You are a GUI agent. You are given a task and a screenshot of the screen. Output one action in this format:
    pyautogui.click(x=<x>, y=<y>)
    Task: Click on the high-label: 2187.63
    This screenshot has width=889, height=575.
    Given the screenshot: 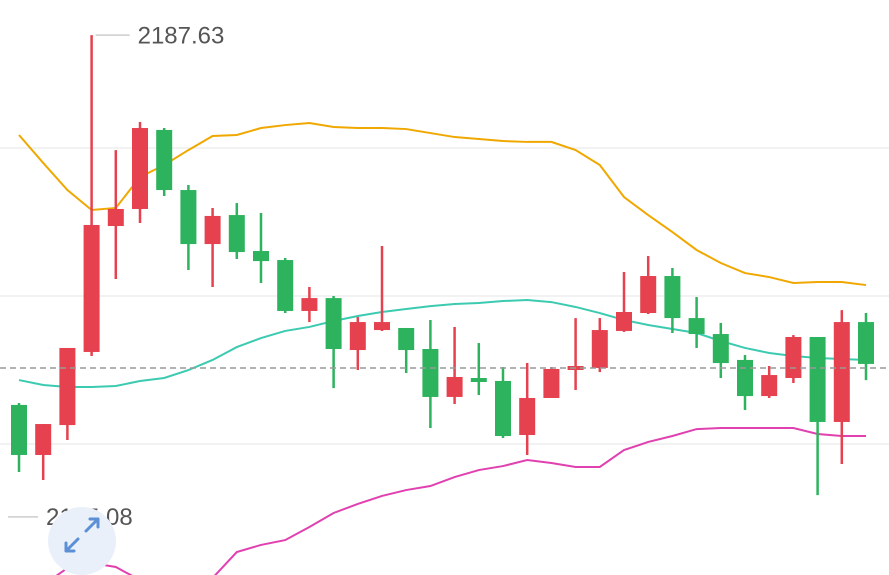 What is the action you would take?
    pyautogui.click(x=181, y=35)
    